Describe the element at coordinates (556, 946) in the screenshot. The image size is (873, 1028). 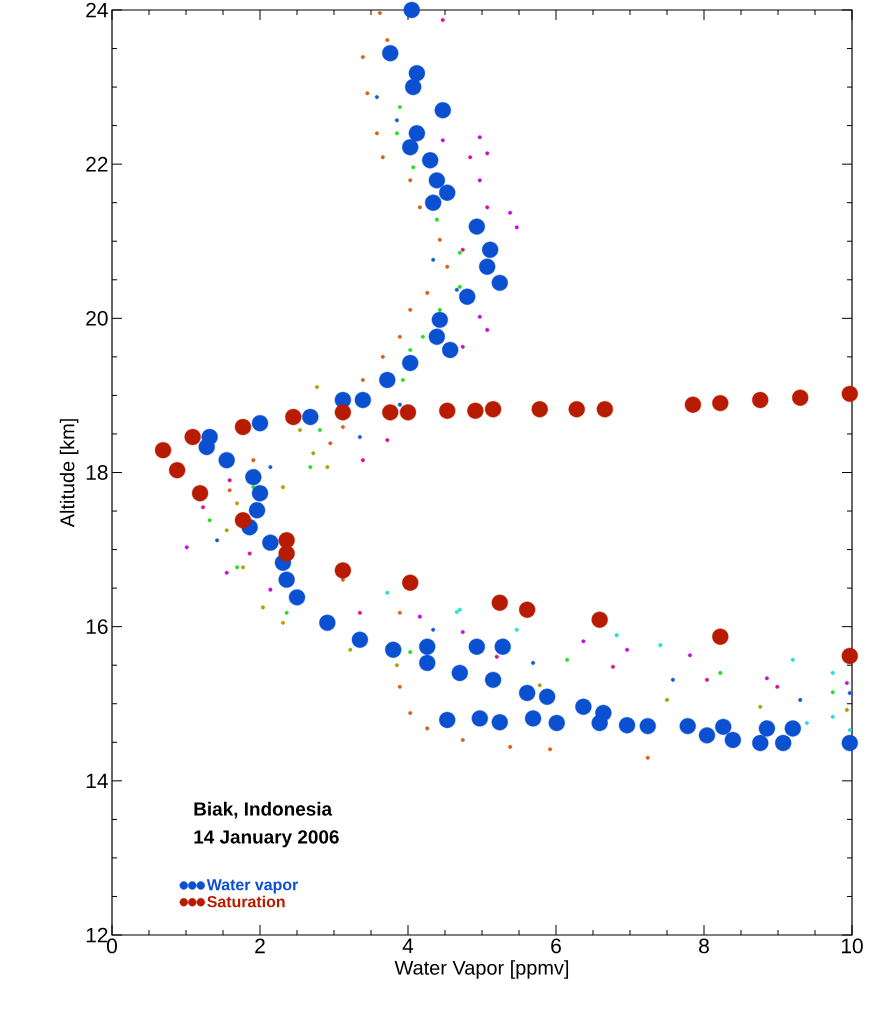
I see `x-tick-label: 6` at that location.